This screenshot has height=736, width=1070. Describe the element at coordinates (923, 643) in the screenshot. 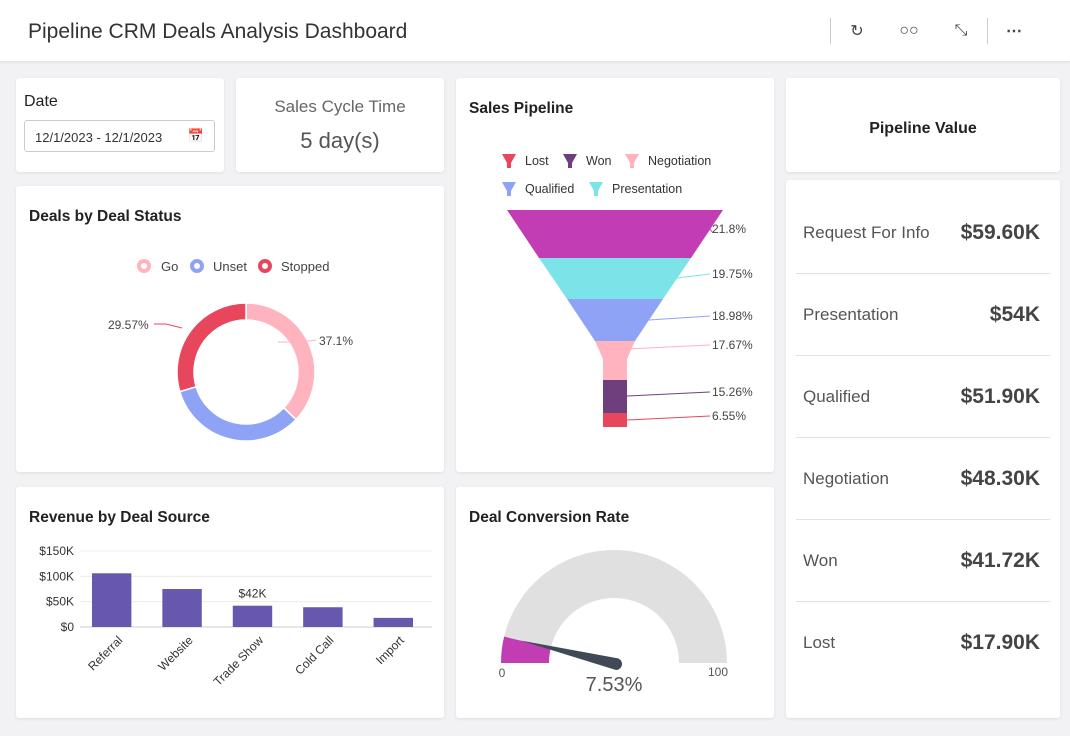

I see `pipeline-value-row: Lost $17.90K` at that location.